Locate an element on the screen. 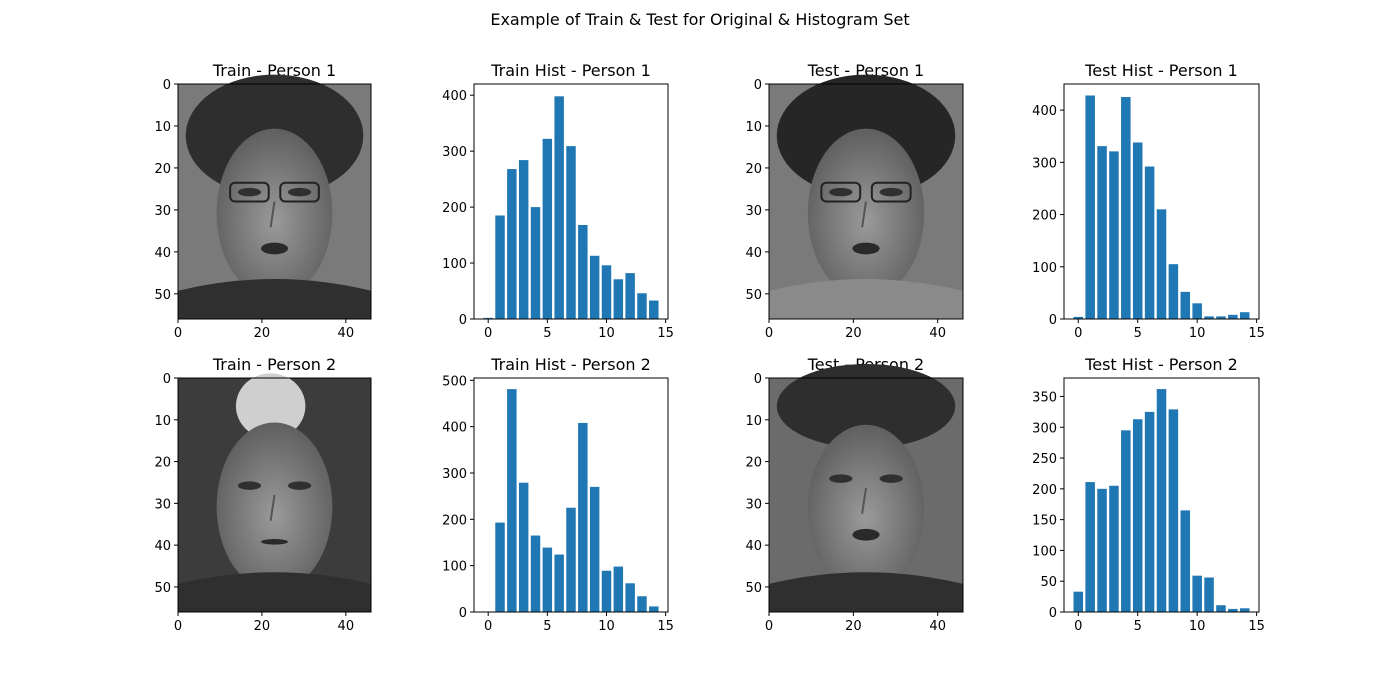 This screenshot has width=1400, height=700. glasses-left-shape is located at coordinates (841, 192).